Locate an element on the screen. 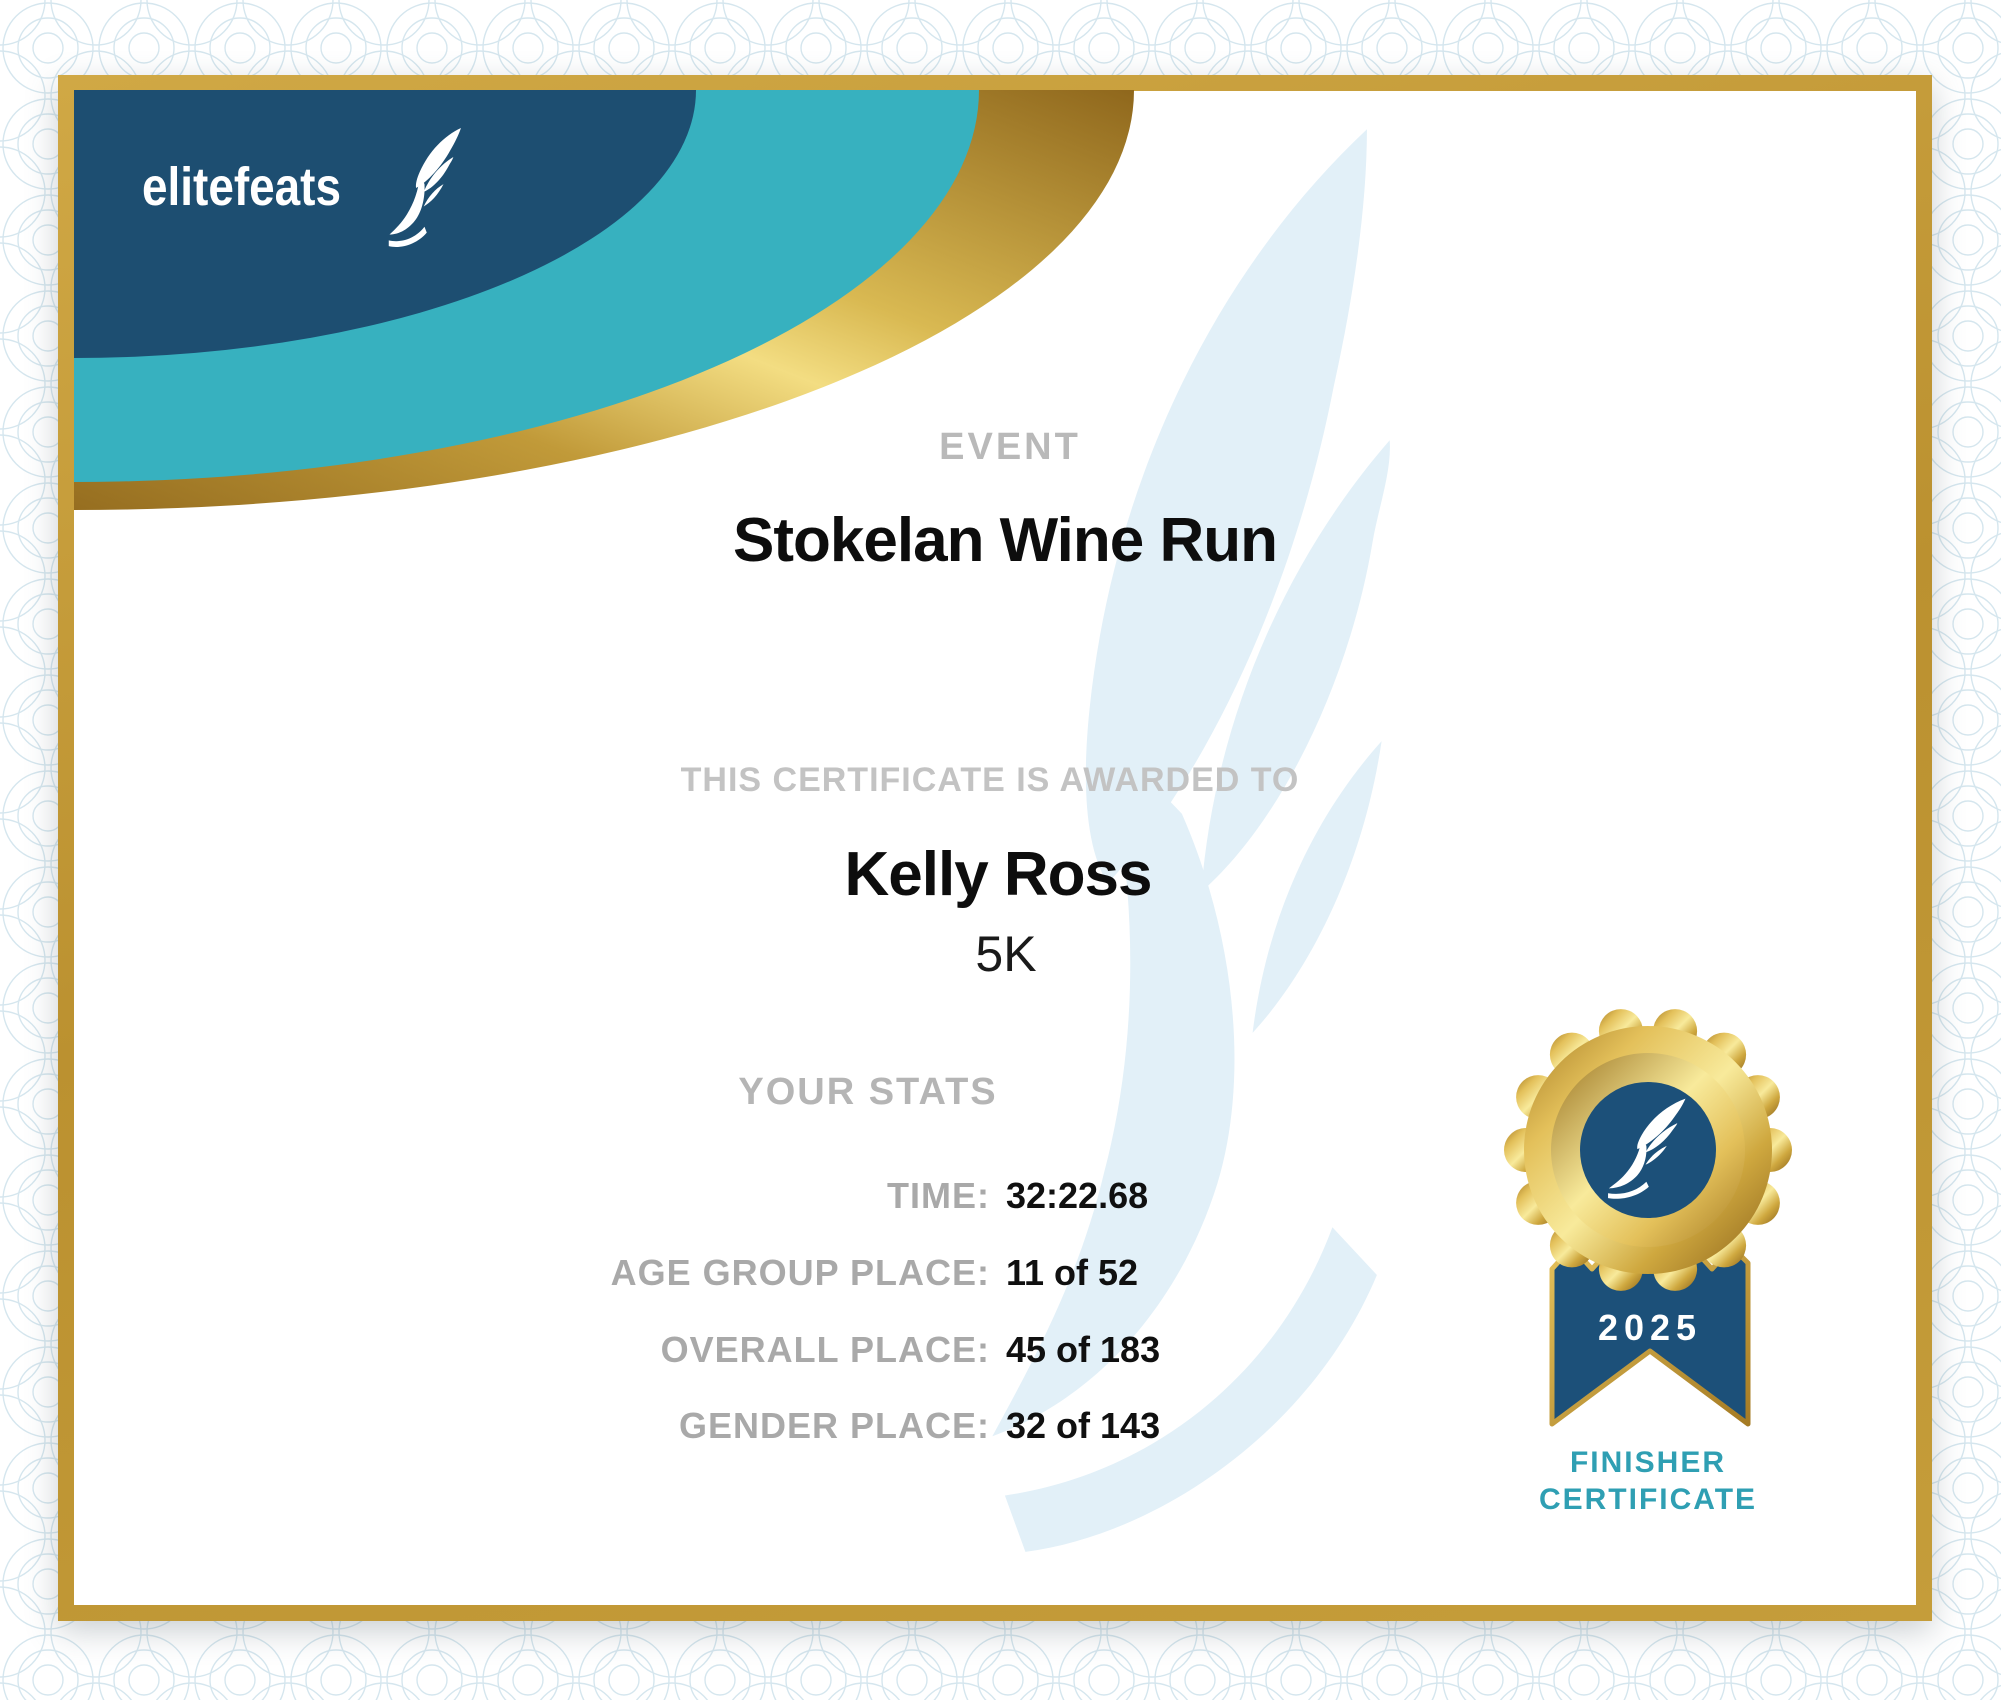 This screenshot has height=1700, width=2001. stat-row-gender-place: GENDER PLACE: 32 of 143 is located at coordinates (1000, 1428).